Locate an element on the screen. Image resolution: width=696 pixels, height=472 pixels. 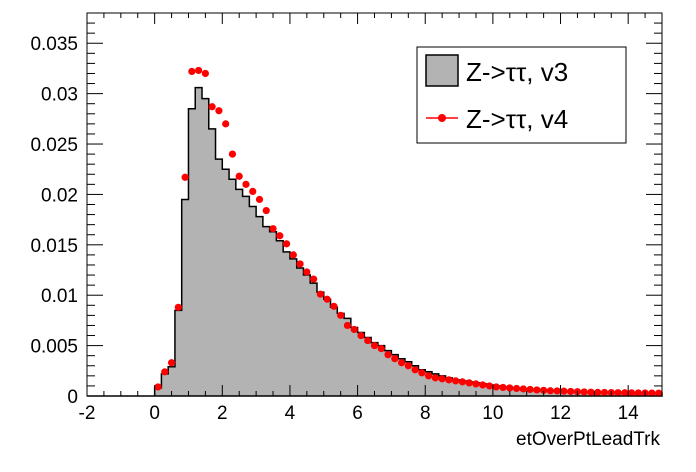
x-tick-label: 4 is located at coordinates (290, 413).